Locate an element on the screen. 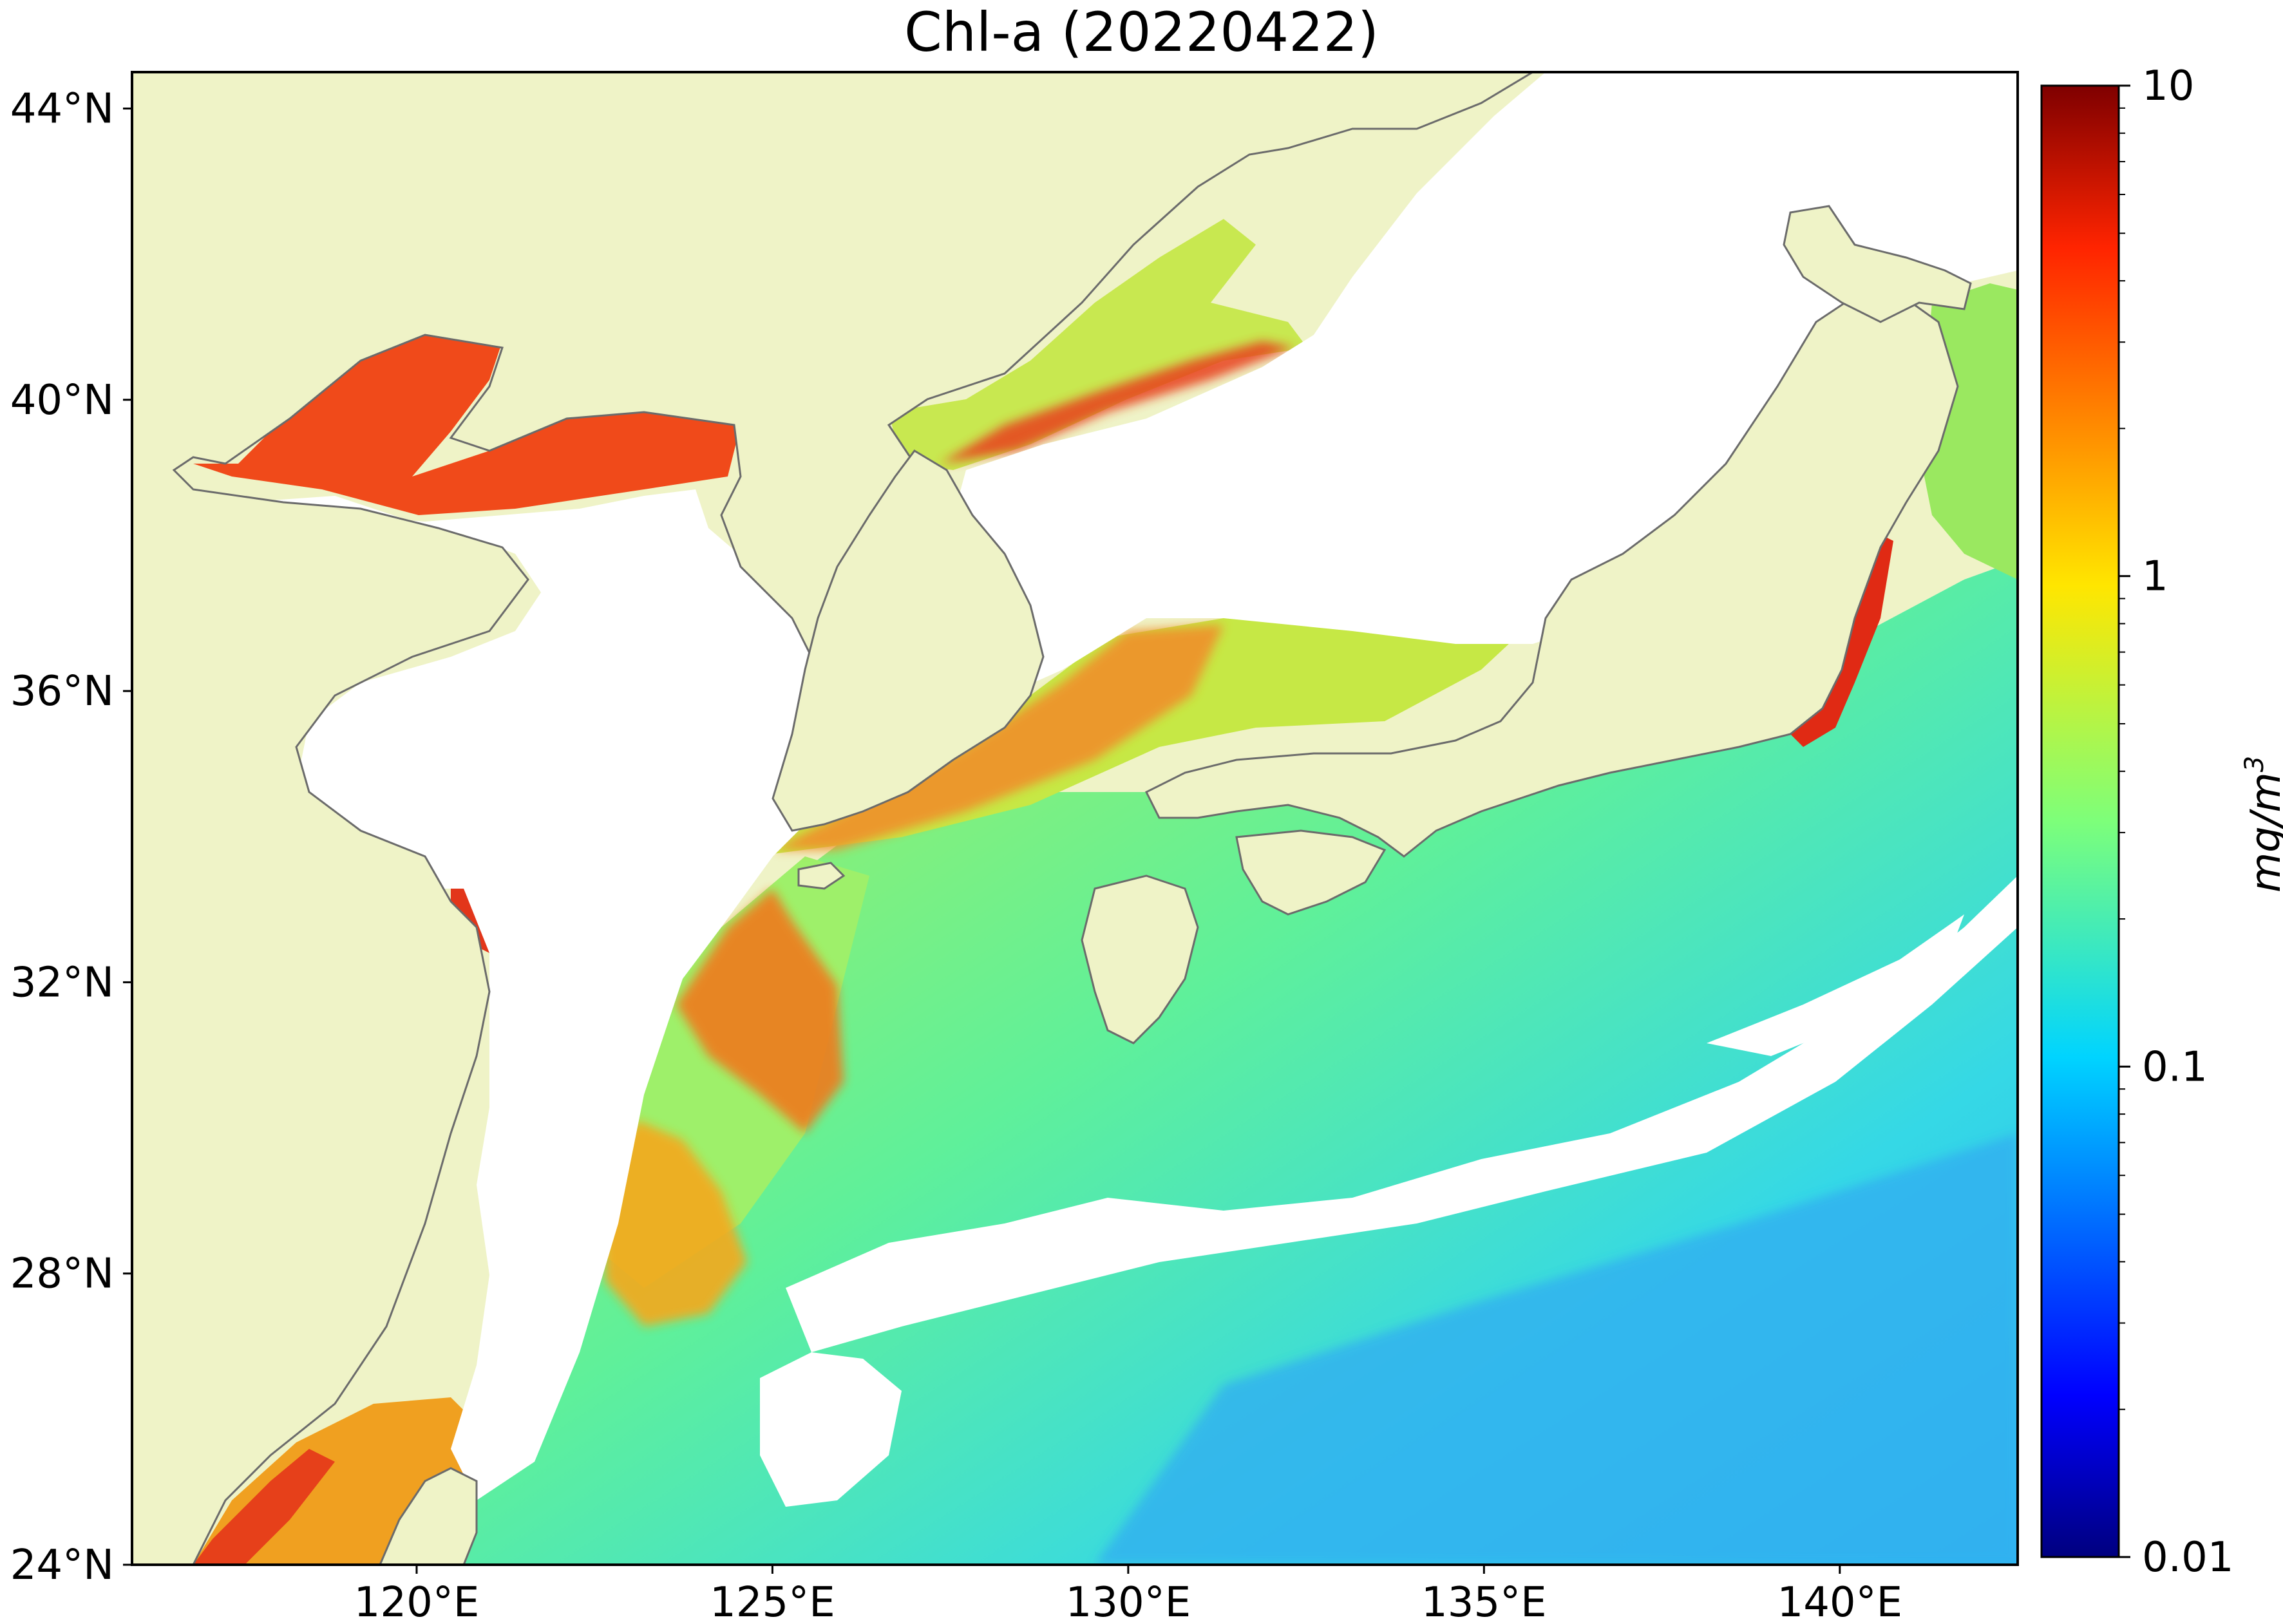 The height and width of the screenshot is (1624, 2283). lon-tick-label: 130°E is located at coordinates (1128, 1601).